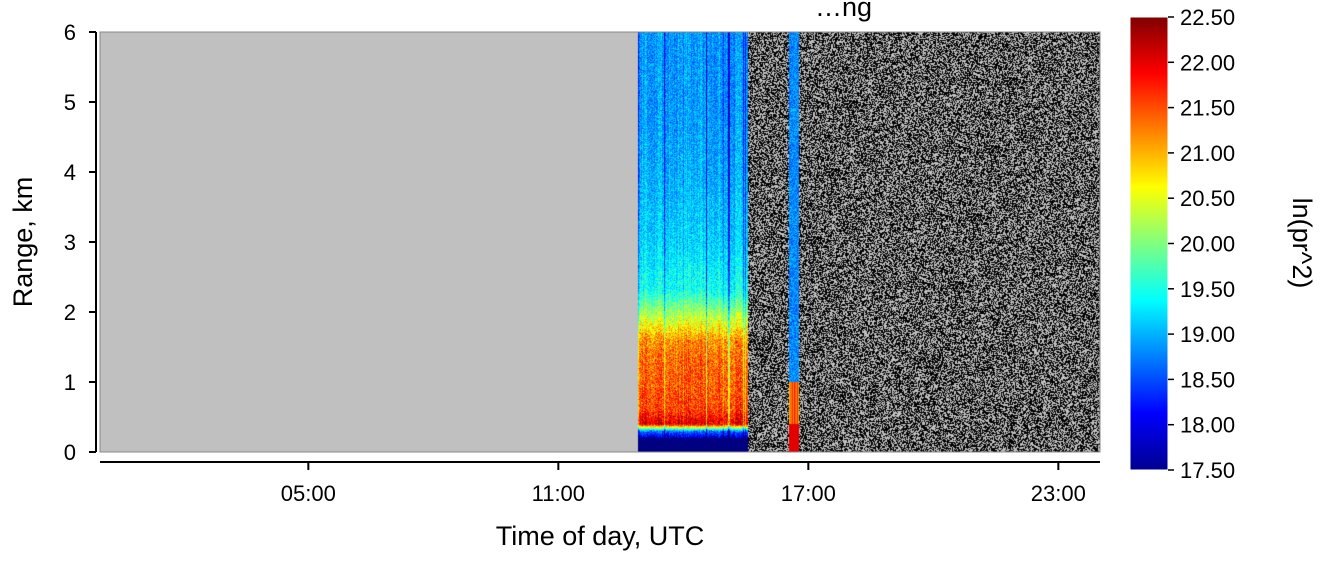 This screenshot has width=1322, height=563. I want to click on colorbar-tick-label: 18.50, so click(1207, 379).